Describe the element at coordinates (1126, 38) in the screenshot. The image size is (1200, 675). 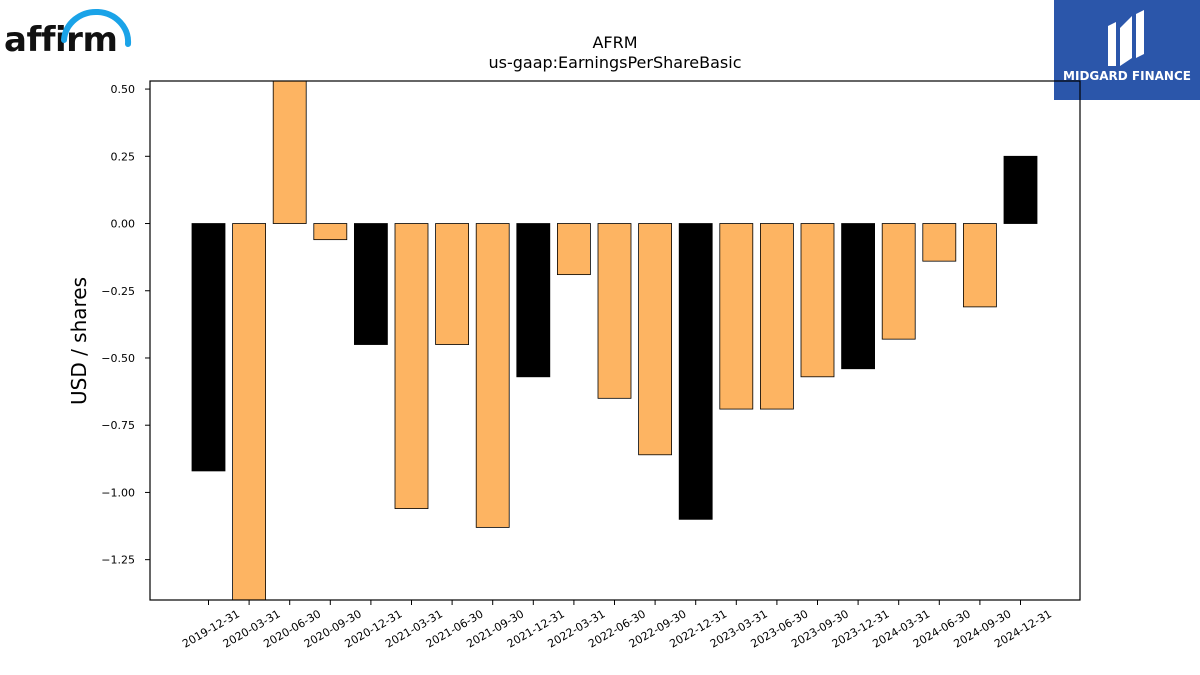
I see `midgard-finance-mark-icon` at that location.